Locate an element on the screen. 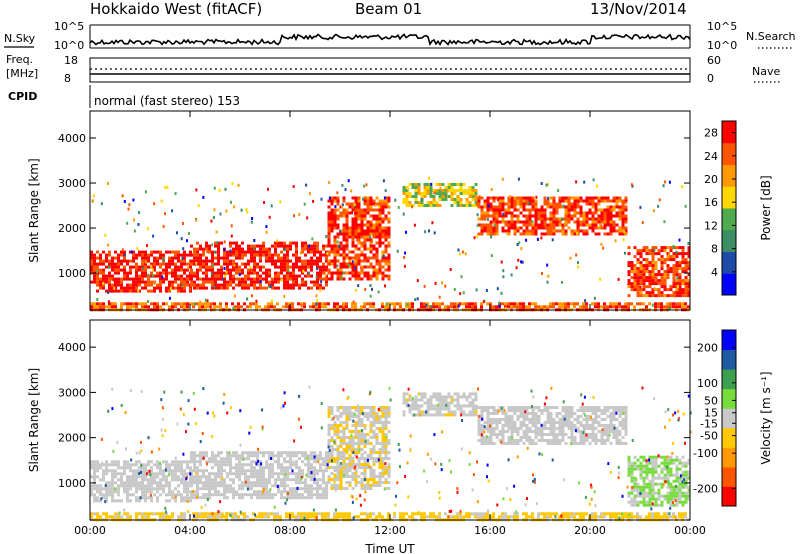  nsky-tick-low: 10^0 is located at coordinates (69, 45).